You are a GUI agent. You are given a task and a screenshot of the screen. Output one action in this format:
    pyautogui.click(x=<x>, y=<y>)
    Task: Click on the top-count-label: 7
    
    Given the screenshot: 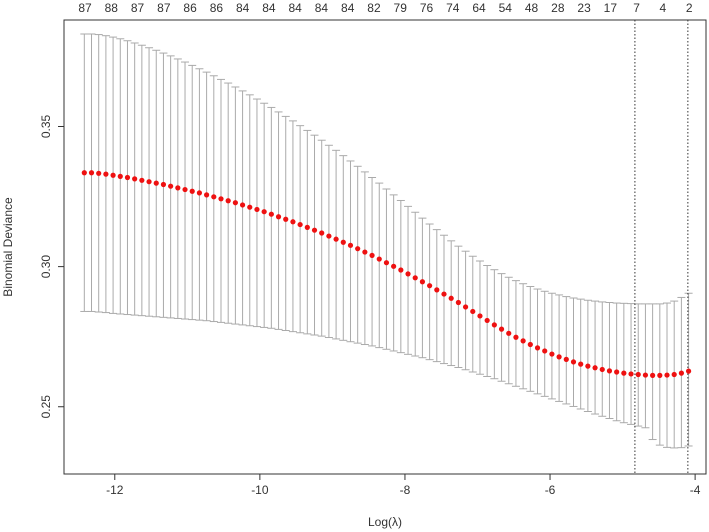 What is the action you would take?
    pyautogui.click(x=636, y=8)
    